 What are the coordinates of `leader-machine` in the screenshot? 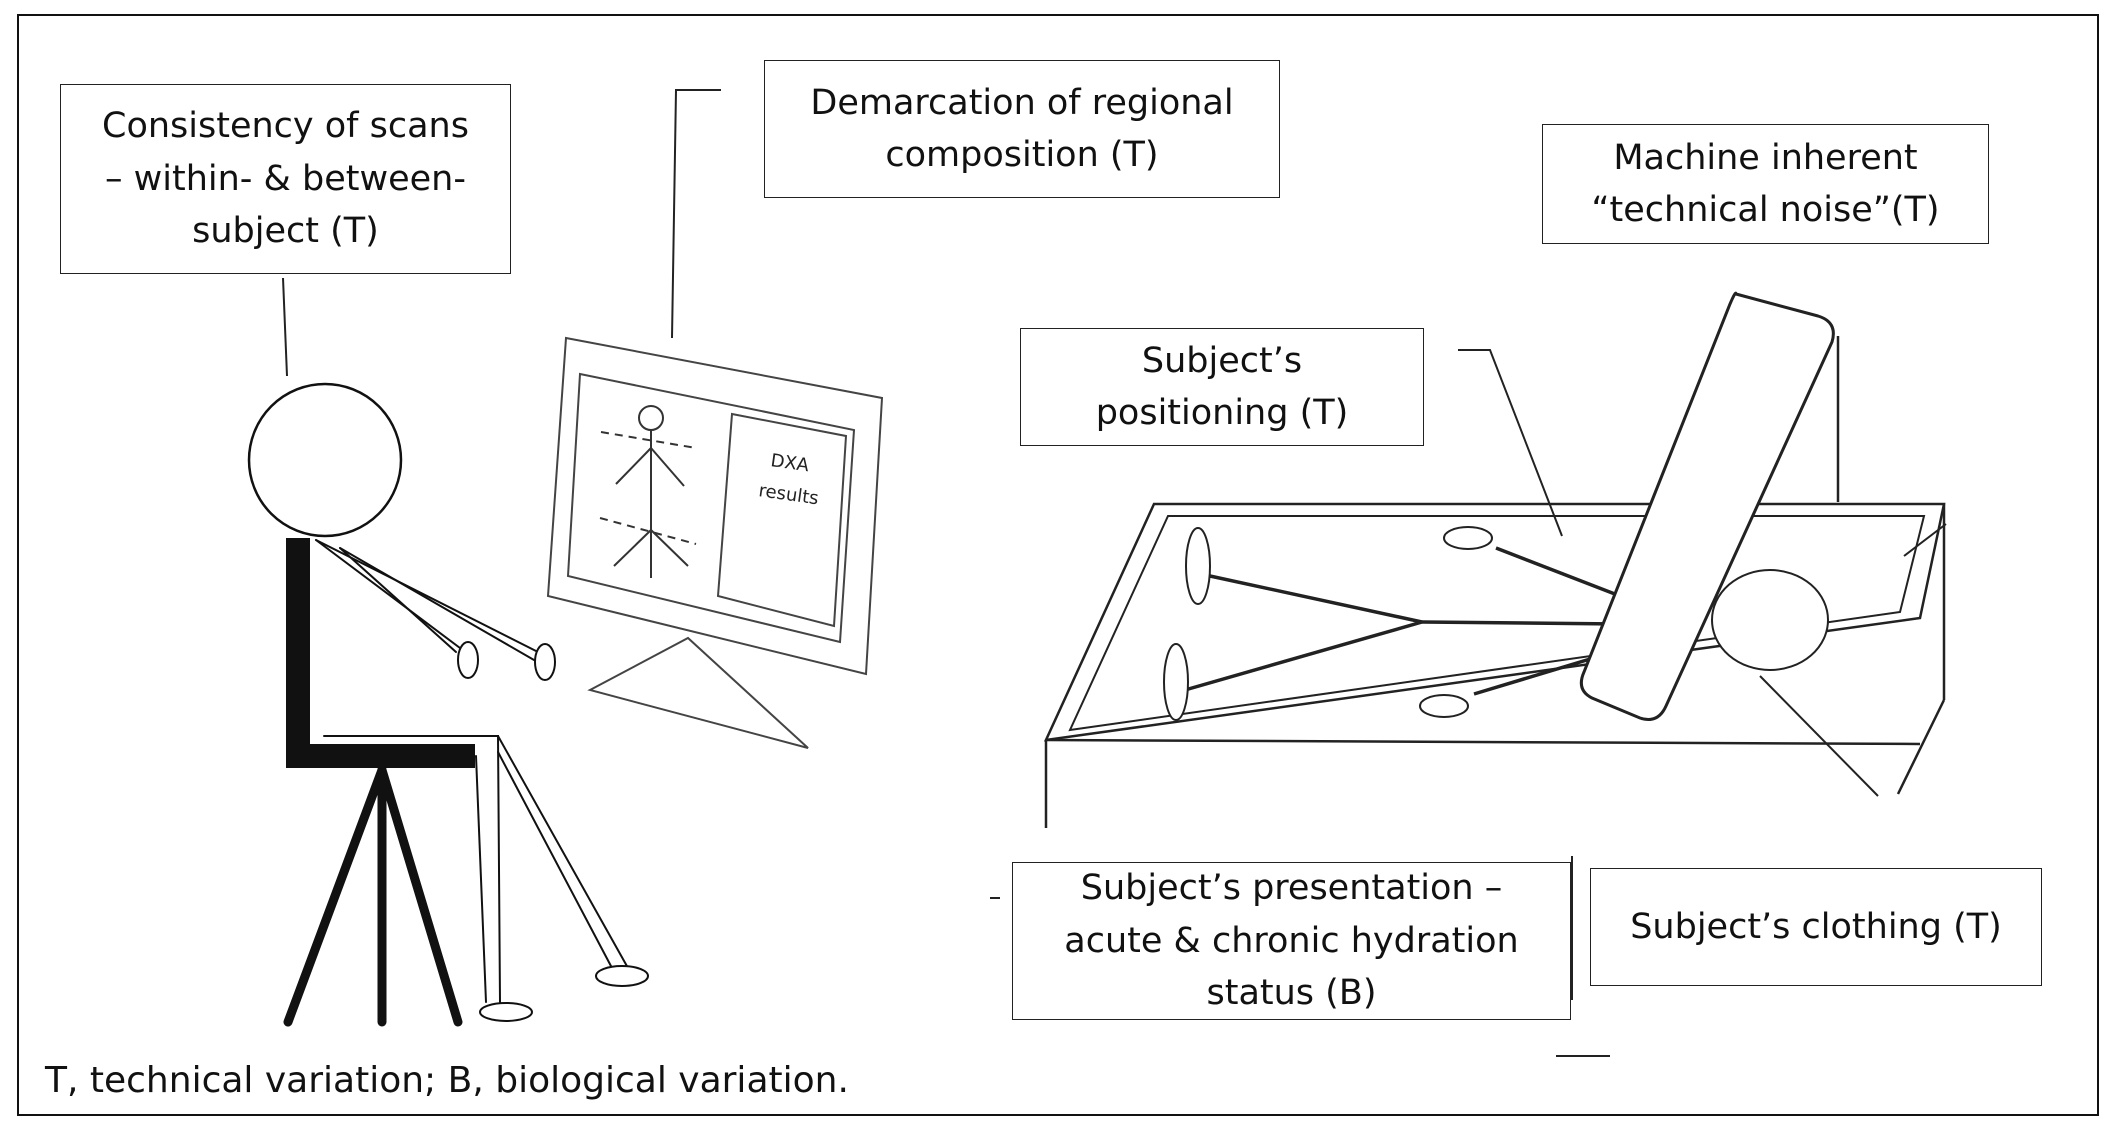 It's located at (1925, 540).